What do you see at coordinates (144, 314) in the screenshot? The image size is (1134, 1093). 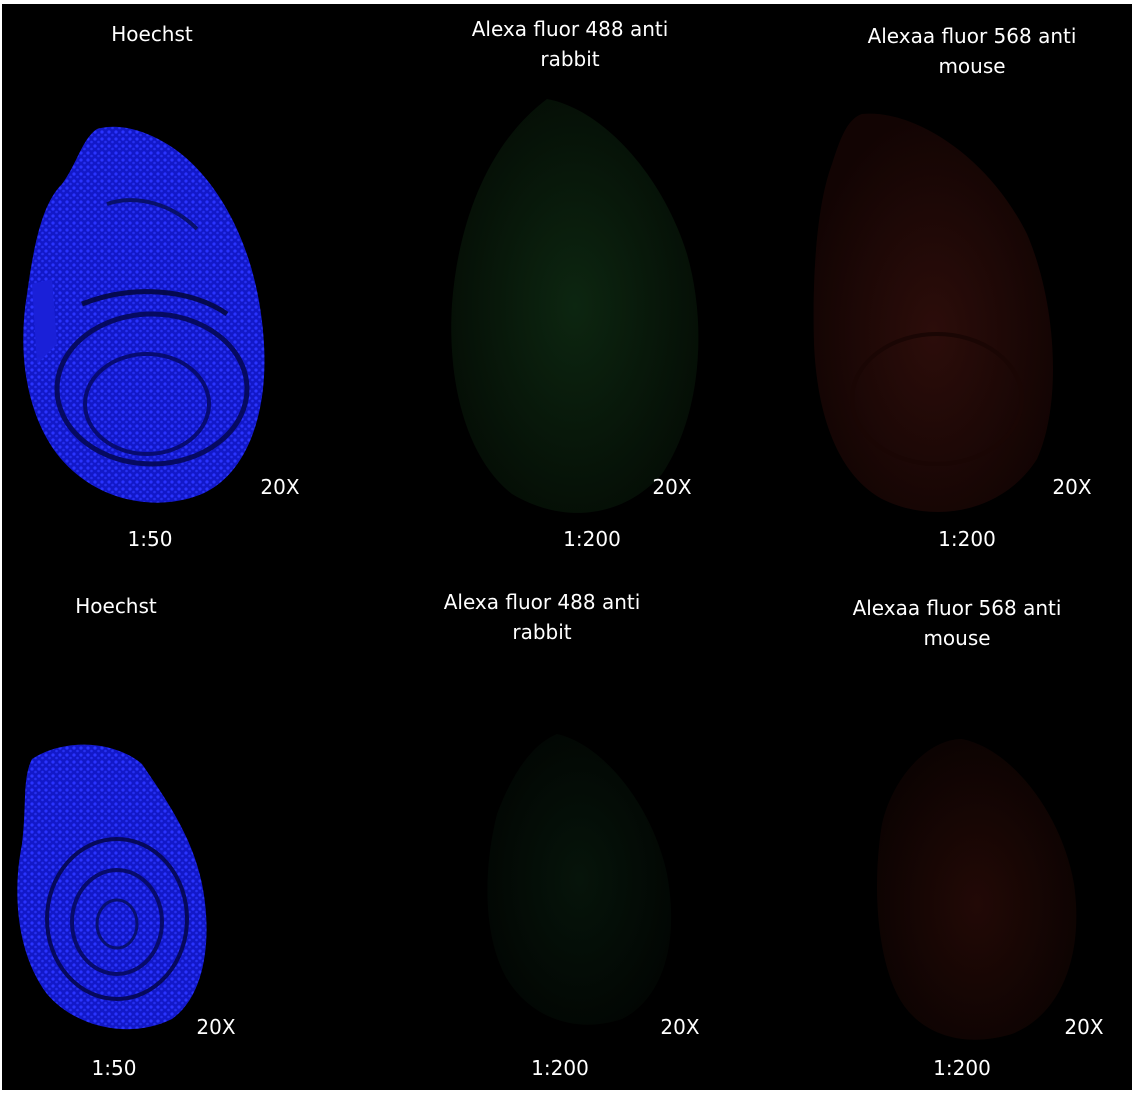 I see `hoechst-tissue-top` at bounding box center [144, 314].